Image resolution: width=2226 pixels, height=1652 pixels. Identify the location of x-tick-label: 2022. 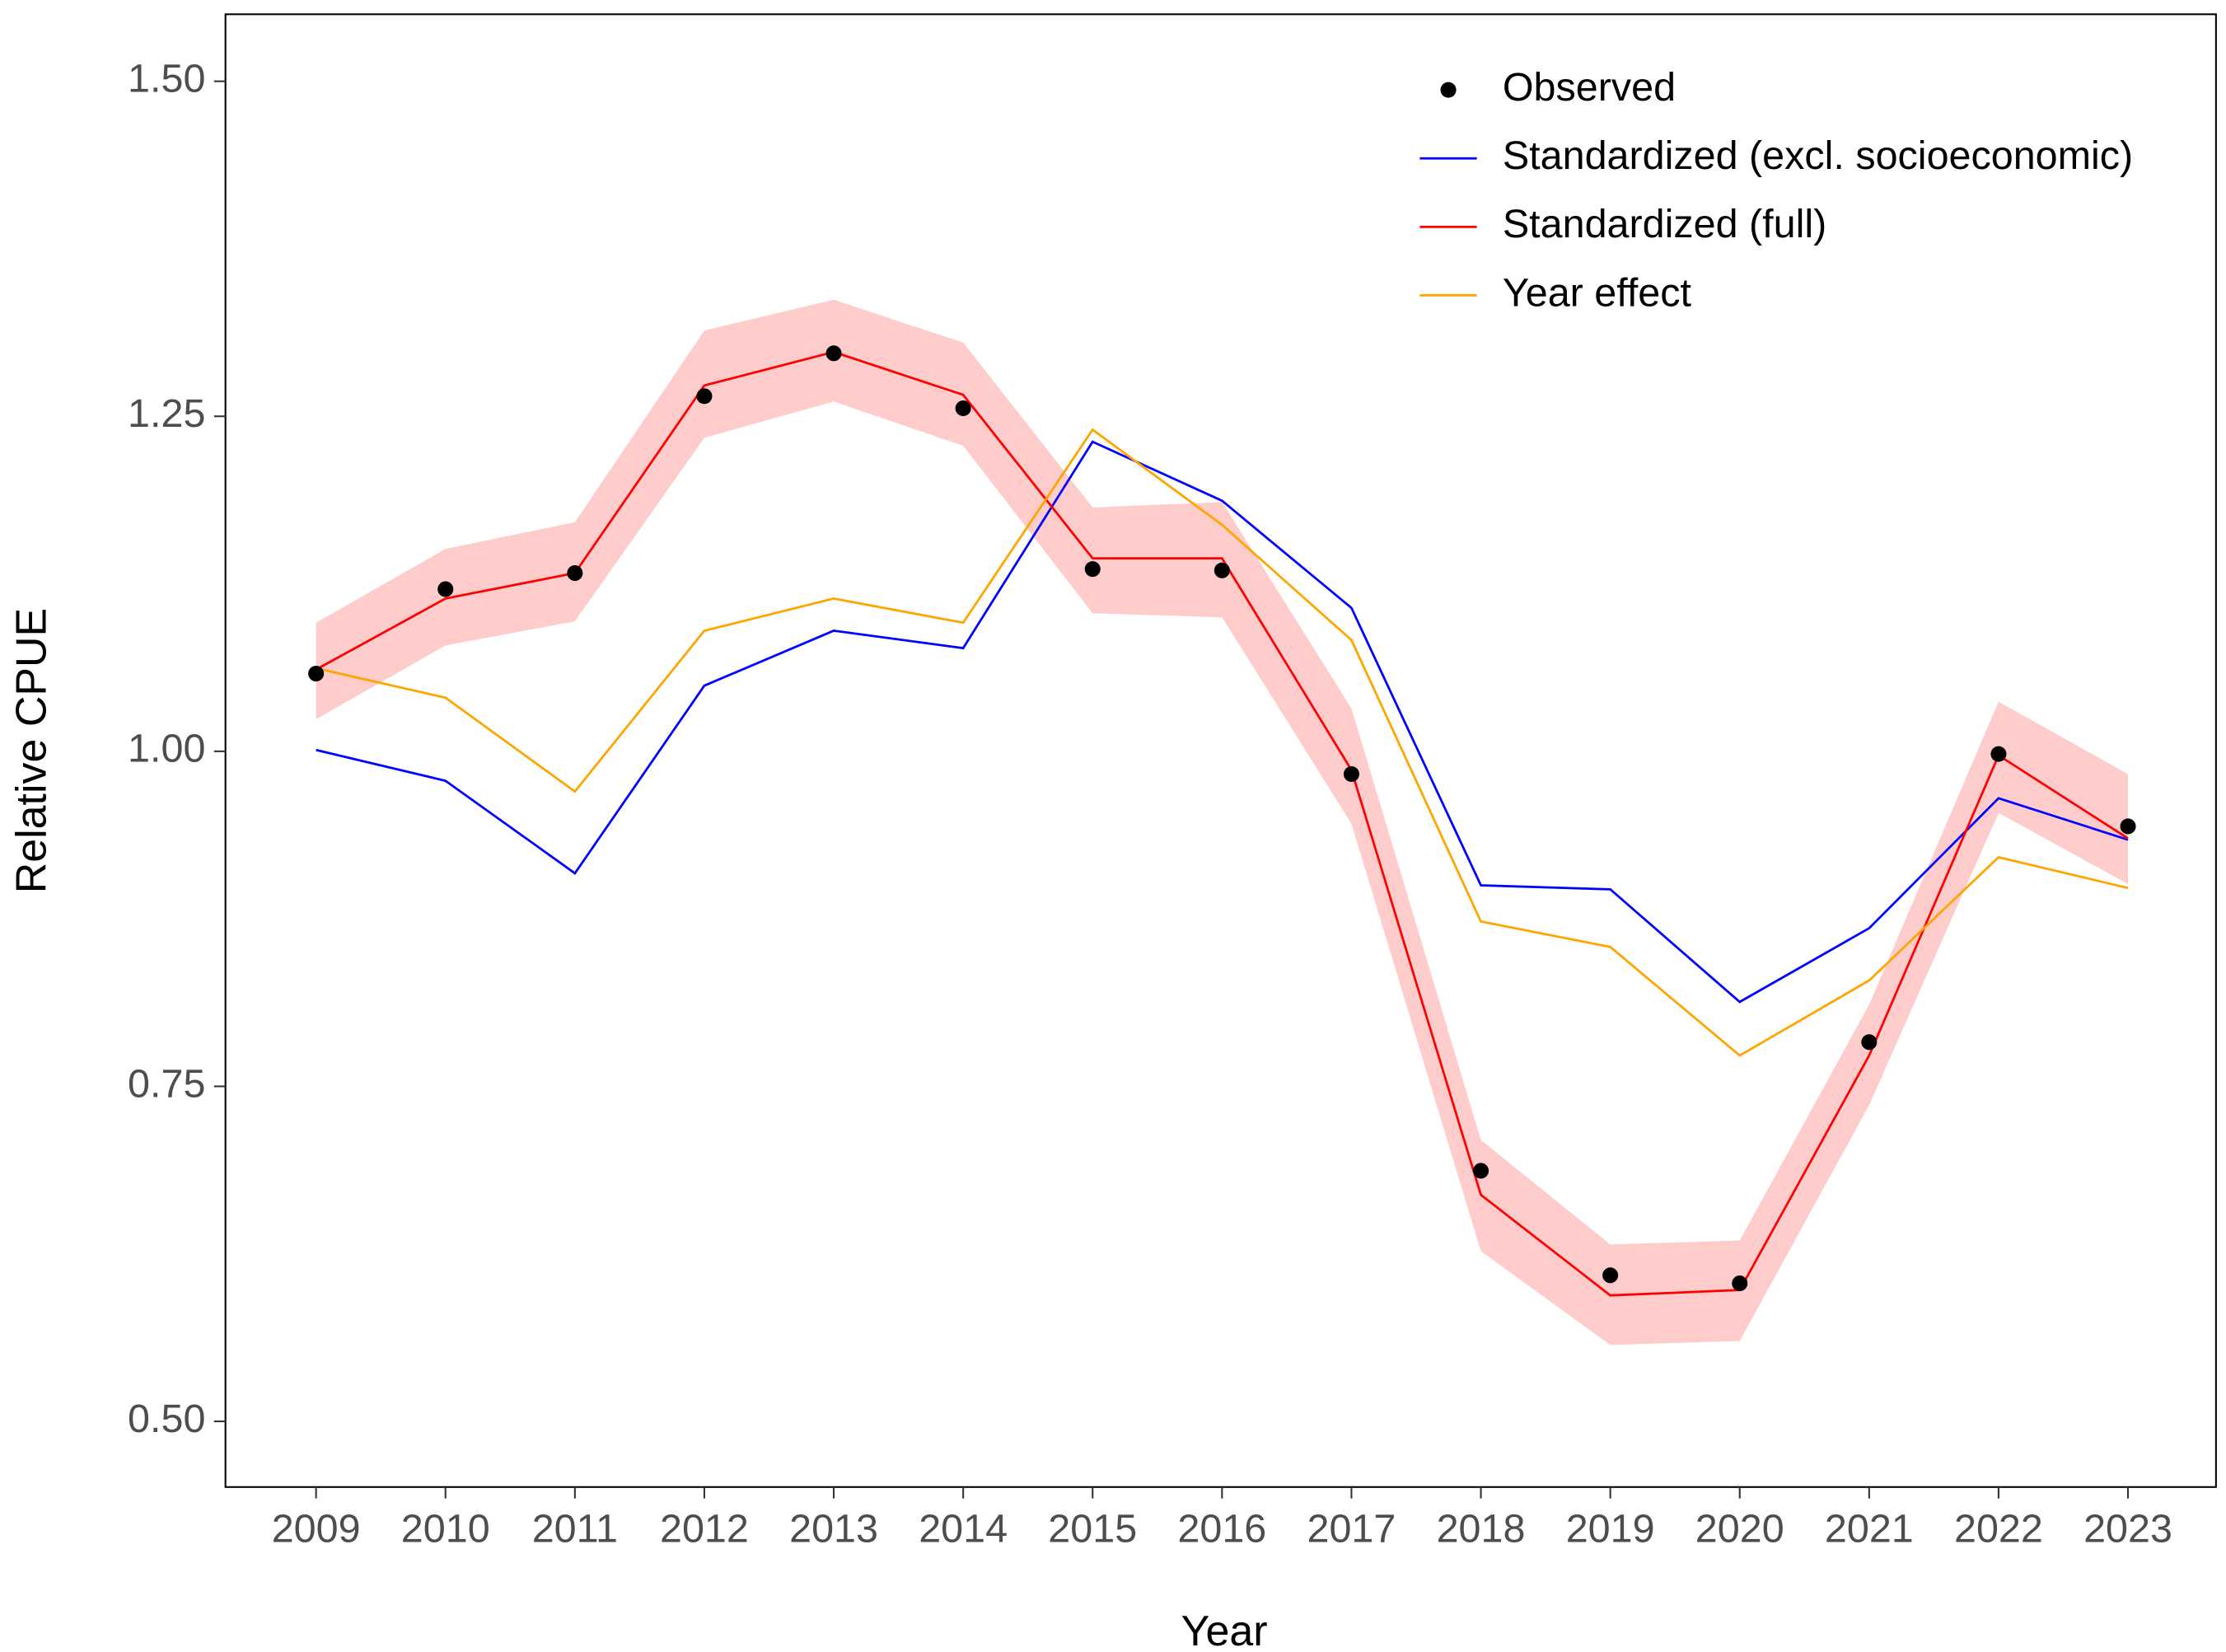
(1998, 1529).